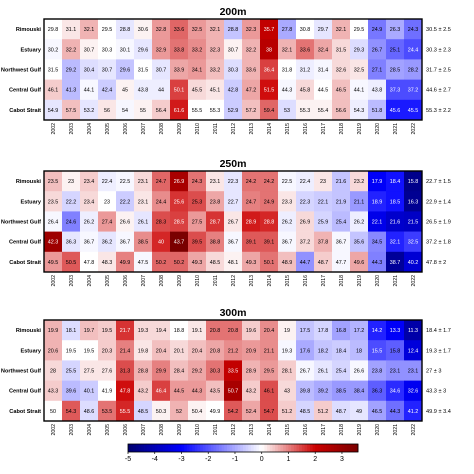 This screenshot has height=474, width=474. Describe the element at coordinates (341, 111) in the screenshot. I see `cell-value: 56.6` at that location.